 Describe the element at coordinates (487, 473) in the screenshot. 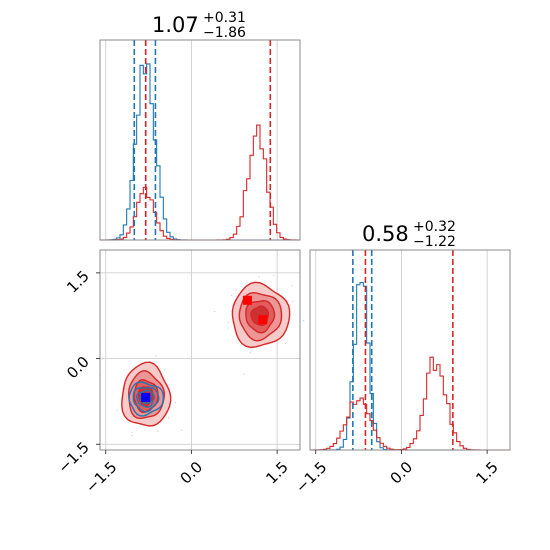

I see `right-xtick-label-2: 1.5` at that location.